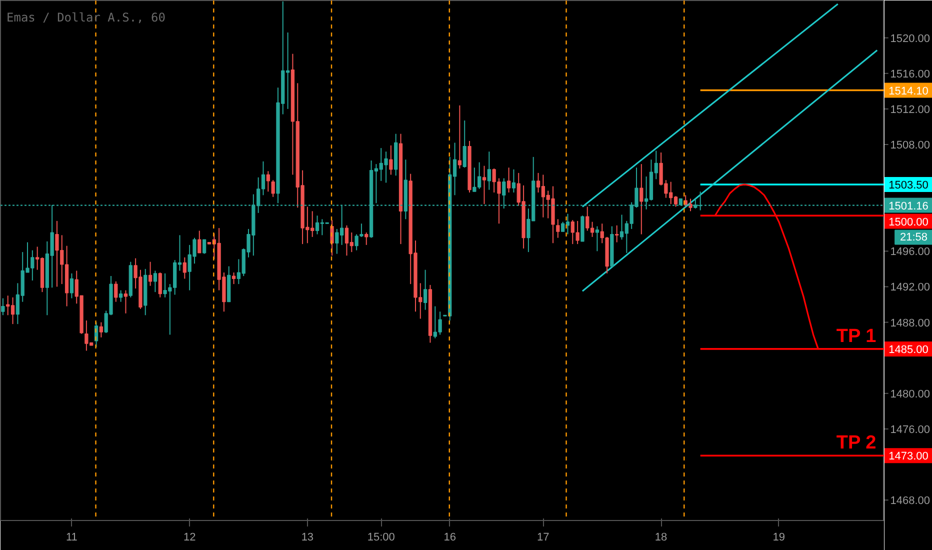 The width and height of the screenshot is (932, 550). Describe the element at coordinates (856, 443) in the screenshot. I see `annotation: TP 2` at that location.